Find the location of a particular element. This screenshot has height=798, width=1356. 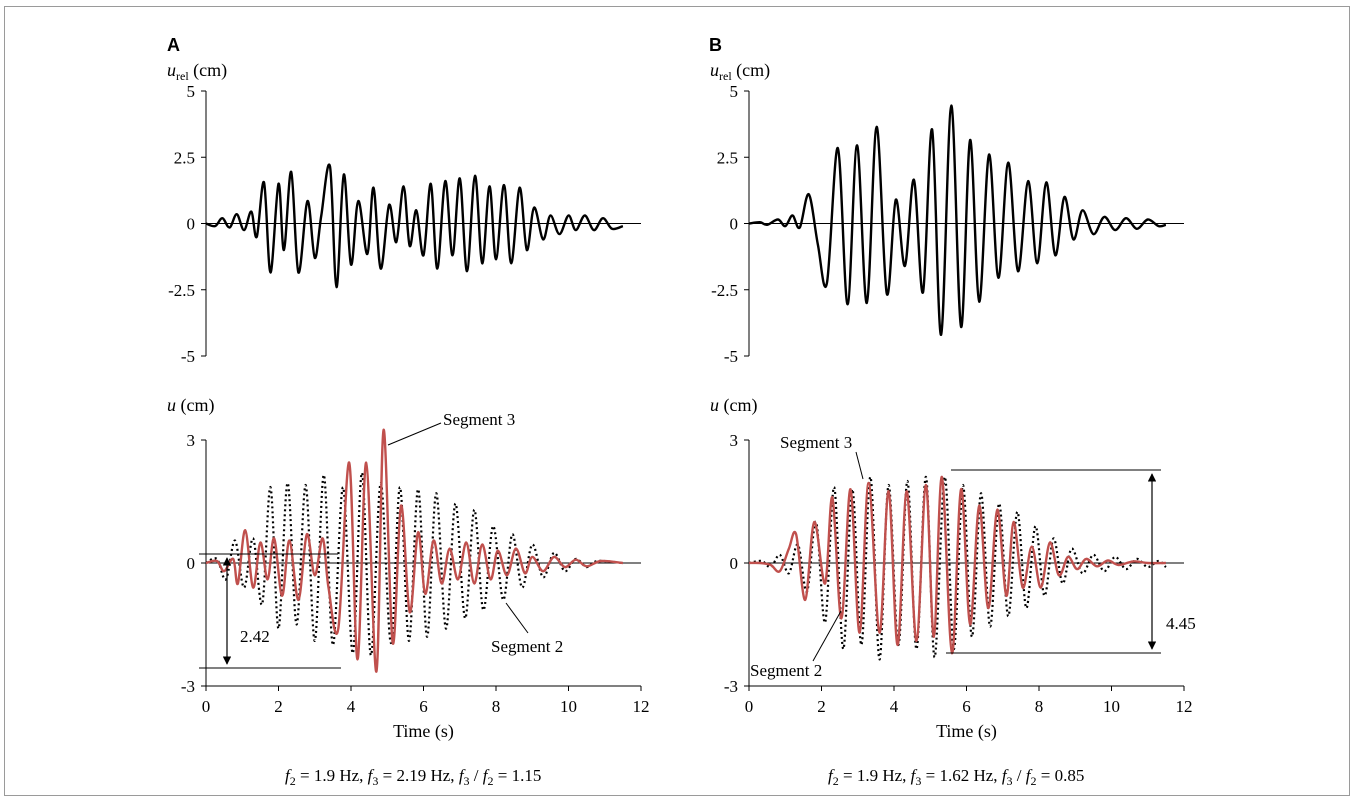

x-tick-label-b-bottom: 4 is located at coordinates (894, 706).